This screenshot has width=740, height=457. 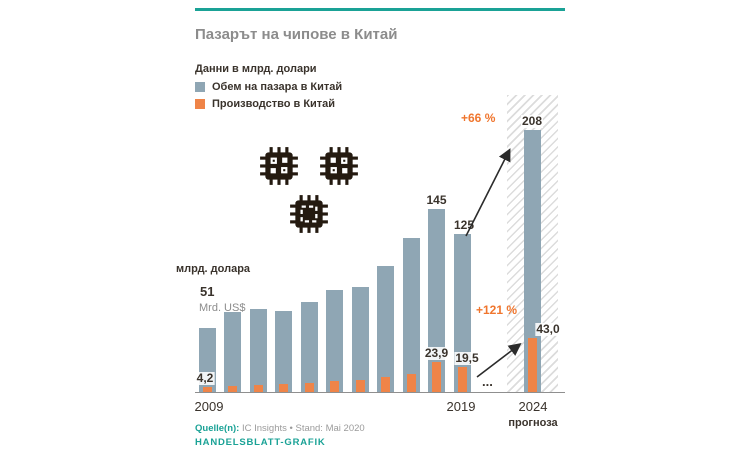 What do you see at coordinates (380, 392) in the screenshot?
I see `x-axis-line` at bounding box center [380, 392].